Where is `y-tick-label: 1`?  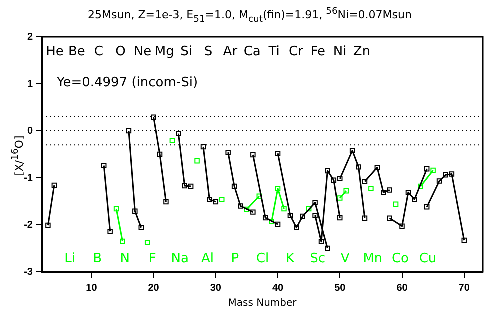
y-tick-label: 1 is located at coordinates (30, 84).